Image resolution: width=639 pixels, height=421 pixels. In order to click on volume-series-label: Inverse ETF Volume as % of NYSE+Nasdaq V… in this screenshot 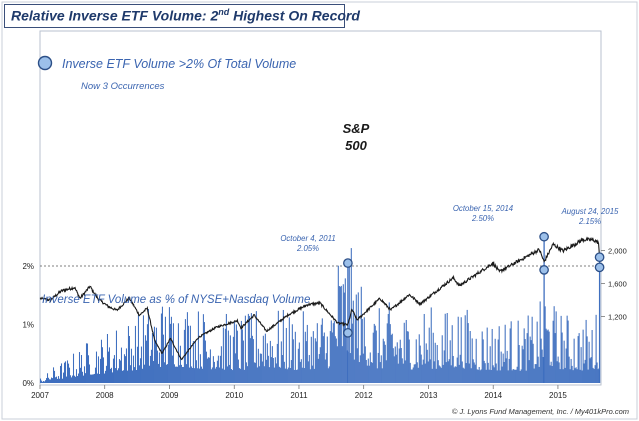, I will do `click(176, 300)`.